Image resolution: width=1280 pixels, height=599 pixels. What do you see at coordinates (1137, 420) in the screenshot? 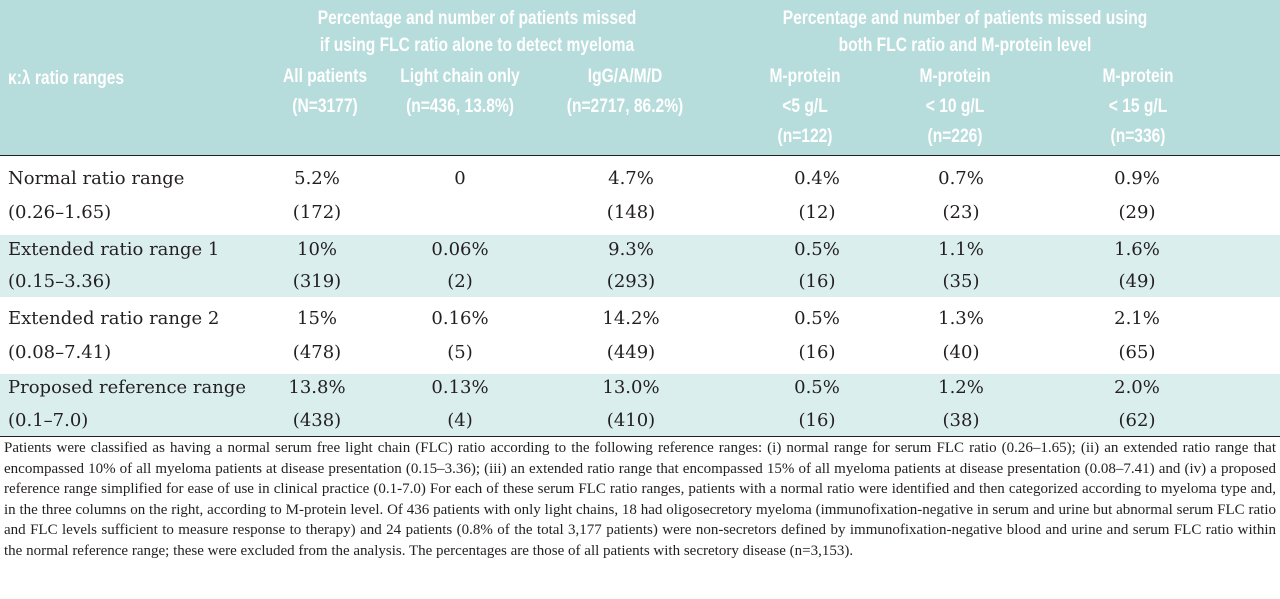
I see `cell-count: (62)` at bounding box center [1137, 420].